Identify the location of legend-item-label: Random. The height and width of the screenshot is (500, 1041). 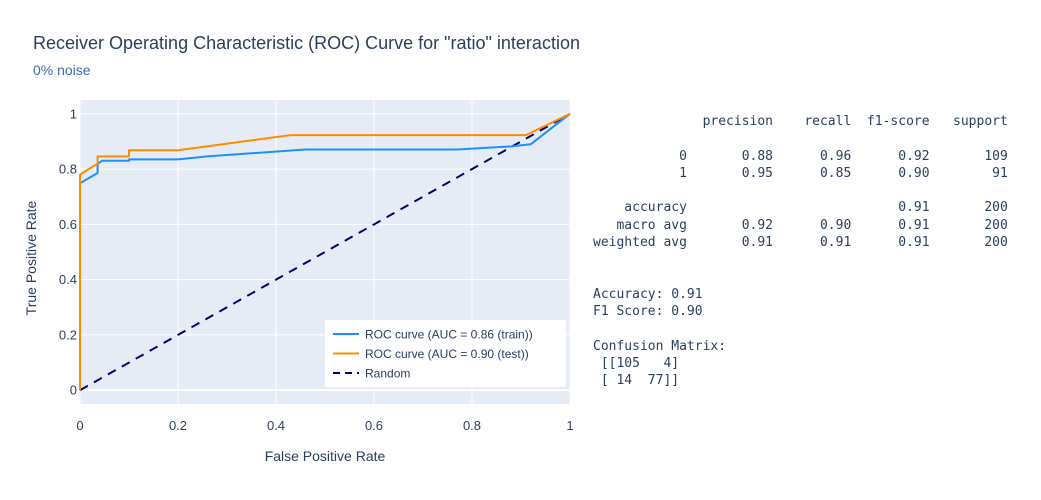
(387, 374).